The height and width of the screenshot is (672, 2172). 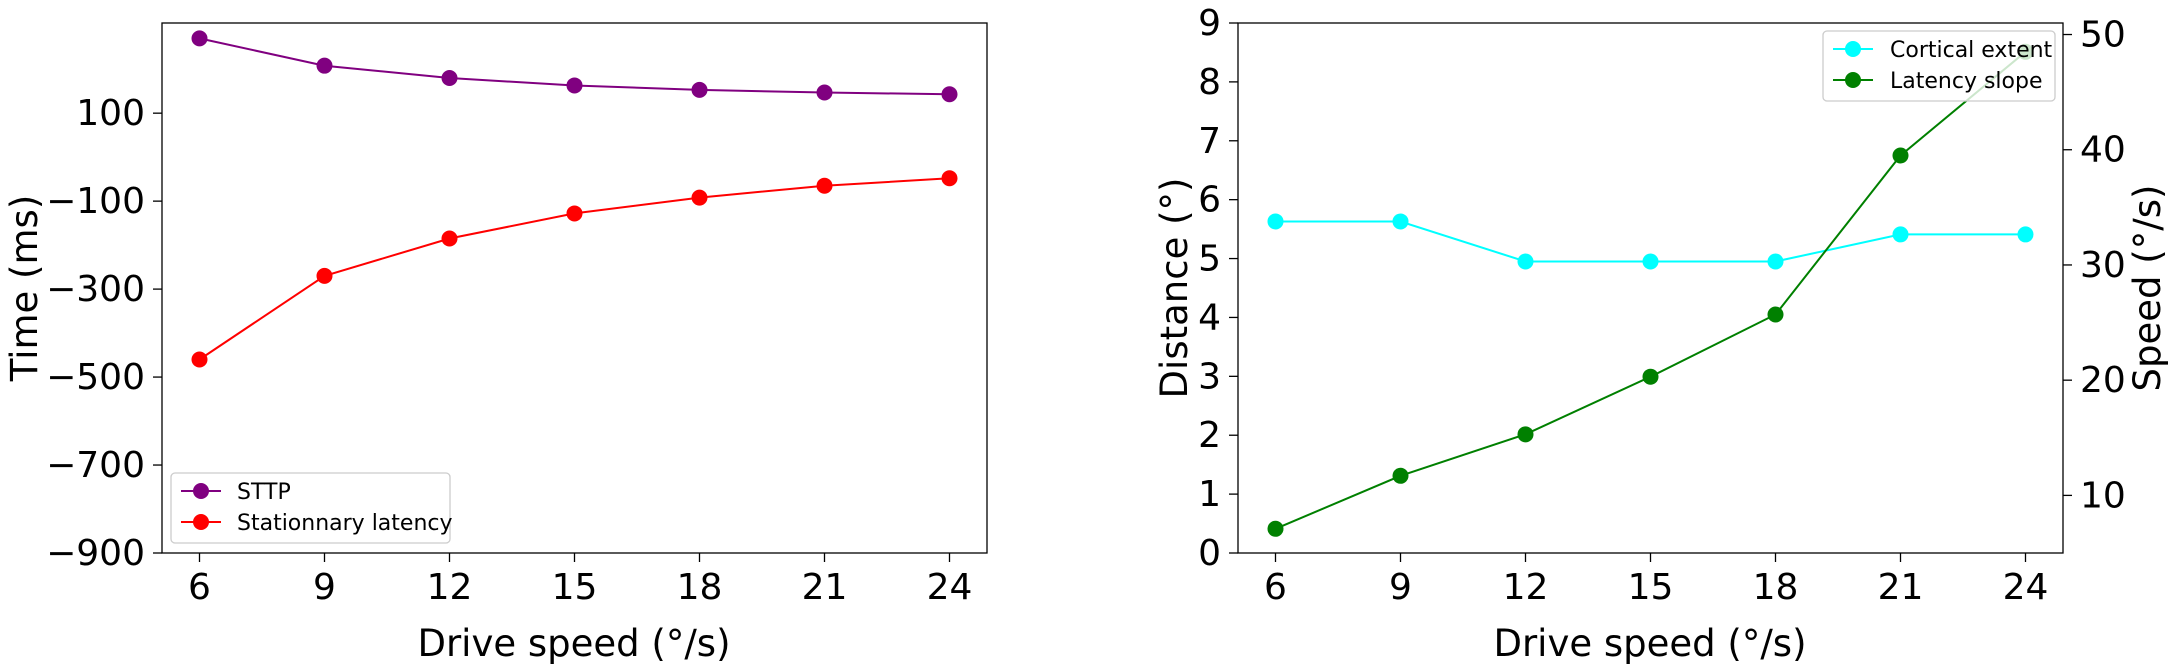 What do you see at coordinates (2103, 495) in the screenshot?
I see `y2-tick-label: 10` at bounding box center [2103, 495].